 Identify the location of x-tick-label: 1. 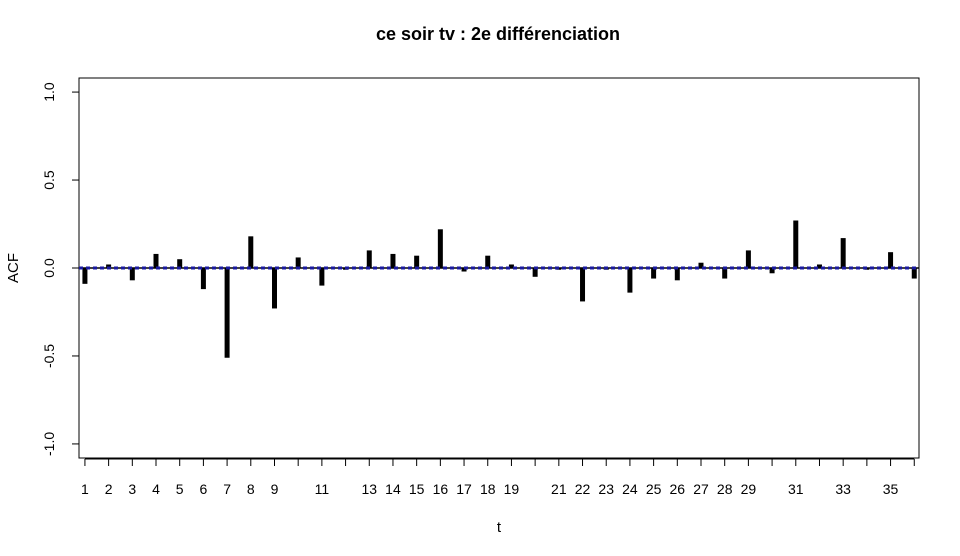
(85, 489).